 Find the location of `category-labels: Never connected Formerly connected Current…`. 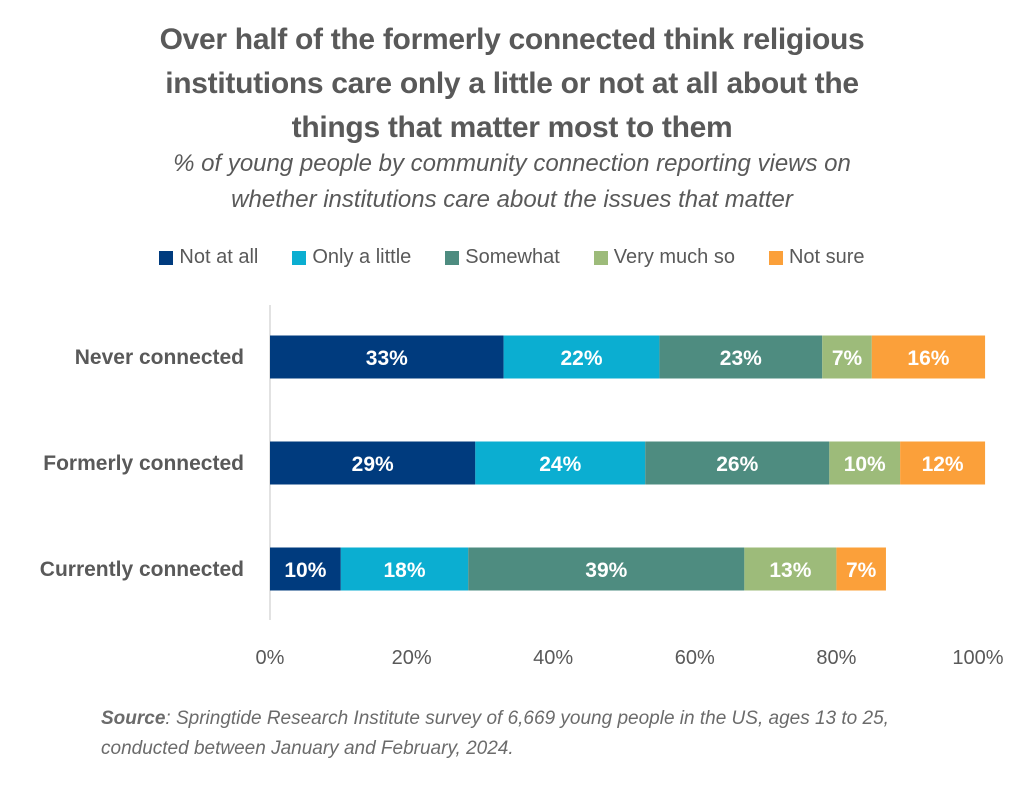

category-labels: Never connected Formerly connected Current… is located at coordinates (142, 463).